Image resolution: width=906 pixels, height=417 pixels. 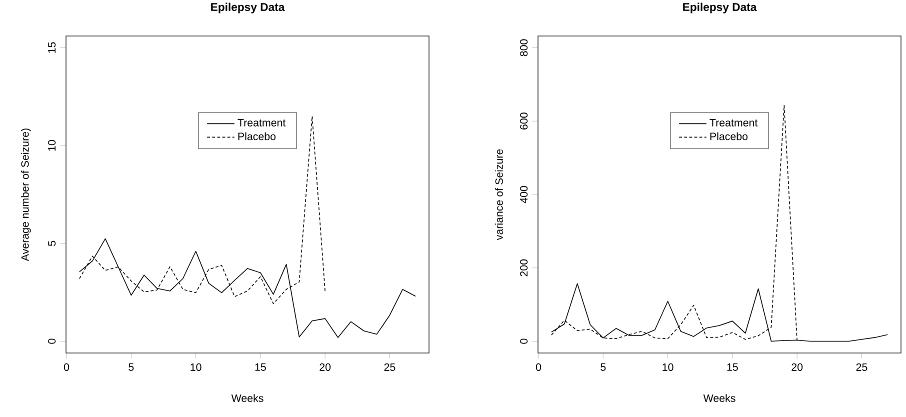 What do you see at coordinates (25, 195) in the screenshot?
I see `y-axis-title: Average number of Seizure)` at bounding box center [25, 195].